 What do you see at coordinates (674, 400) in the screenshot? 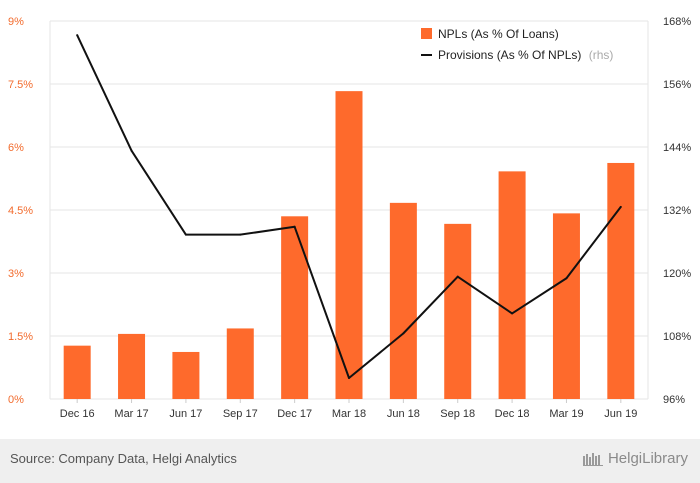
I see `right-tick-label: 96%` at bounding box center [674, 400].